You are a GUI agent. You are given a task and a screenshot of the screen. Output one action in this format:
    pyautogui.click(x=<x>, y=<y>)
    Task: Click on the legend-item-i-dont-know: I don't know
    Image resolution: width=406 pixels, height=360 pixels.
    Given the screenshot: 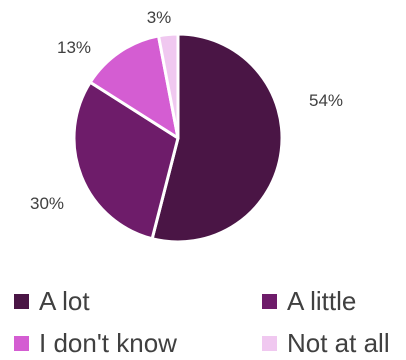 What is the action you would take?
    pyautogui.click(x=95, y=343)
    